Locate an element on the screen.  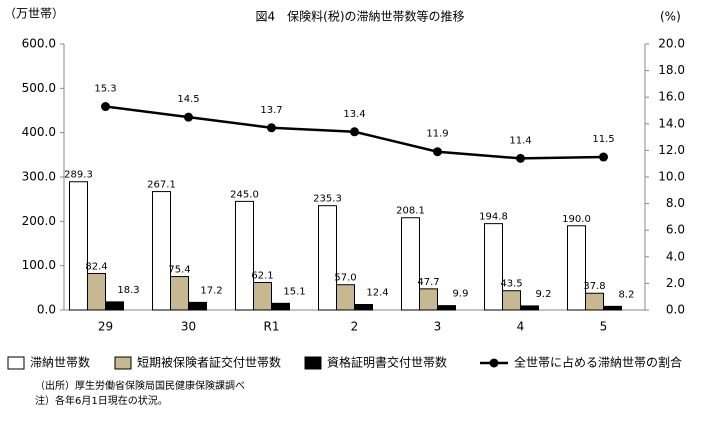
x-tick-label: R1 is located at coordinates (272, 327).